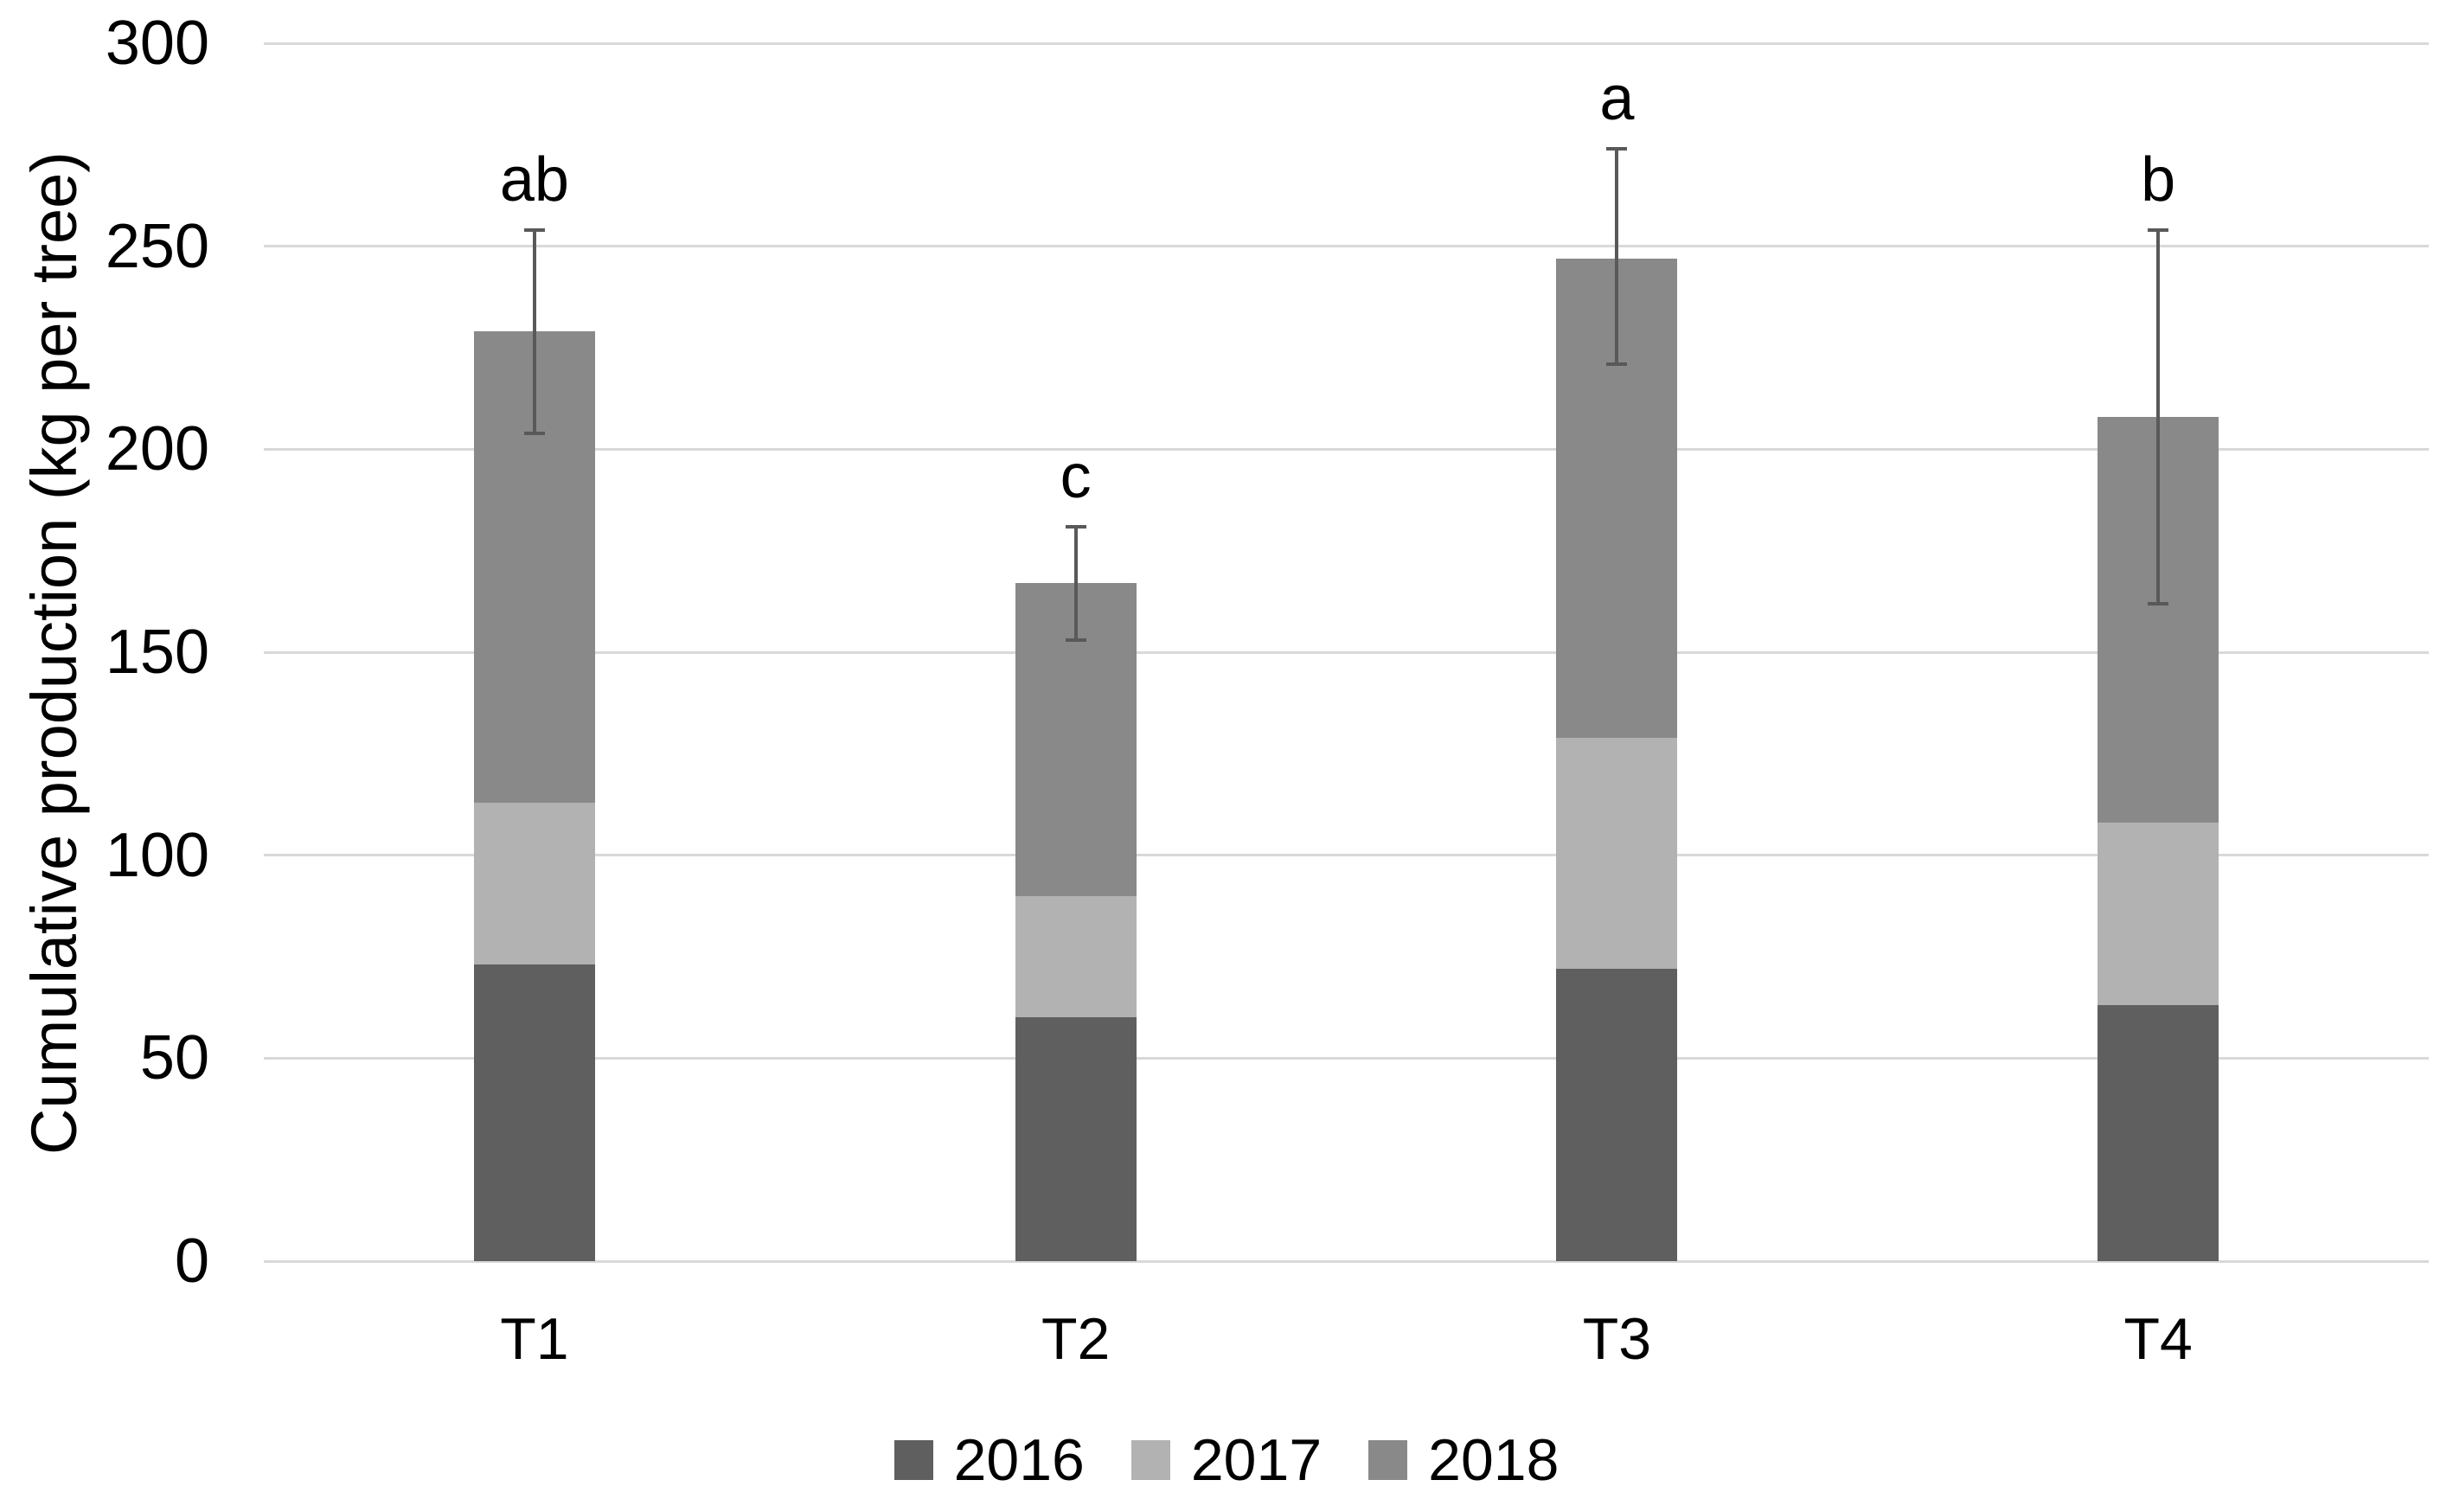  I want to click on y-tick-label-300: 300, so click(157, 43).